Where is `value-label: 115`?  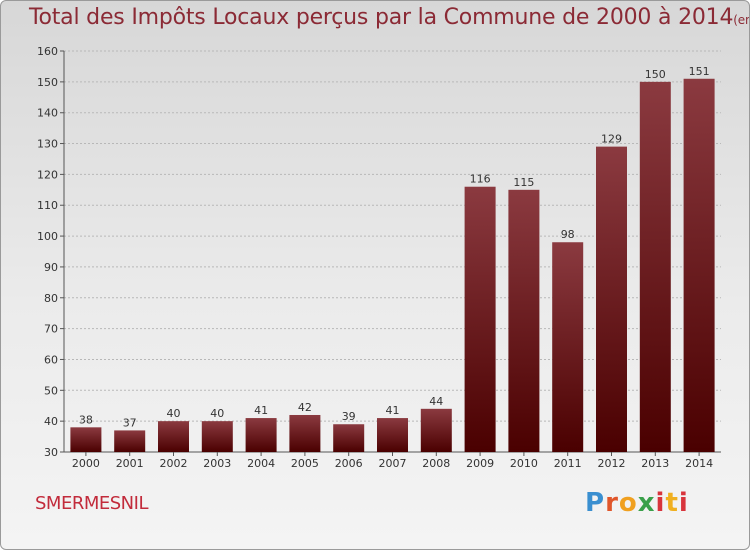
value-label: 115 is located at coordinates (523, 182).